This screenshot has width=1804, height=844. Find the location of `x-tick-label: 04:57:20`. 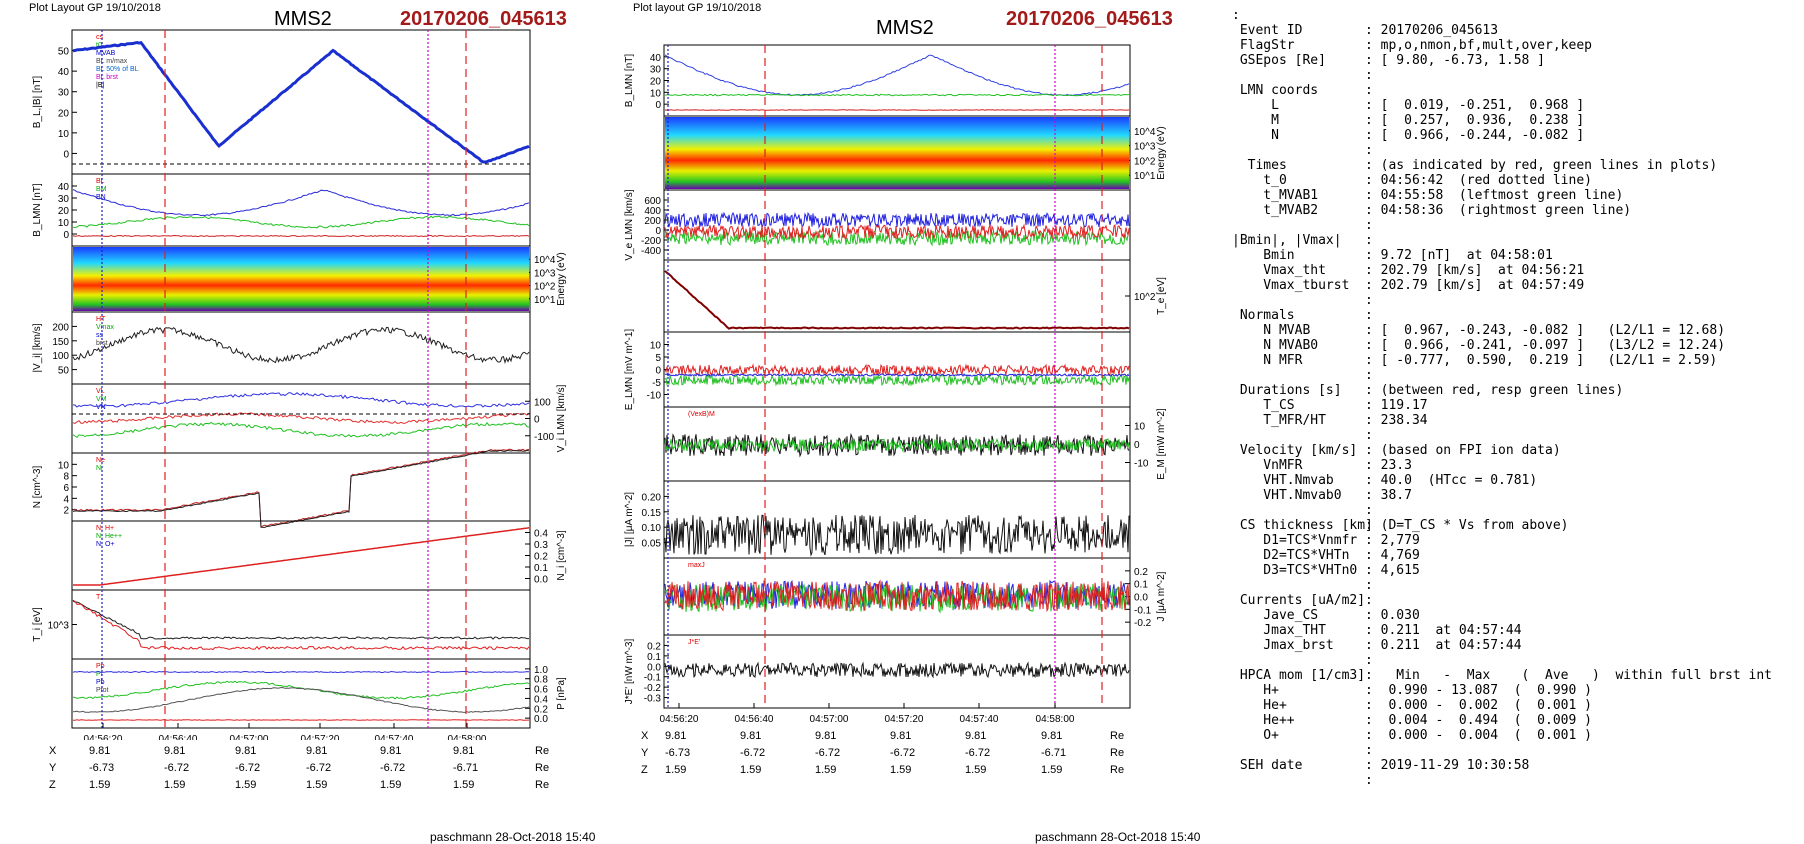

x-tick-label: 04:57:20 is located at coordinates (904, 719).